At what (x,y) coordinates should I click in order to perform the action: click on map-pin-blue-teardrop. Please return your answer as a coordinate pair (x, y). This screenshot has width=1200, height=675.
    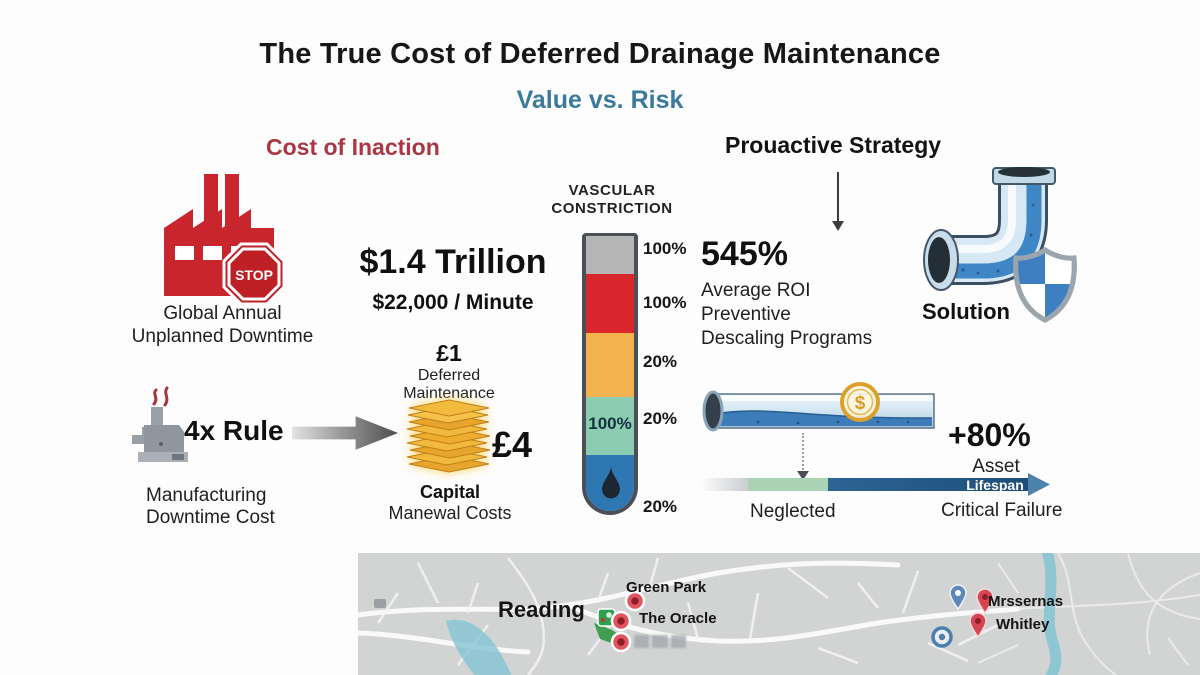
    Looking at the image, I should click on (958, 597).